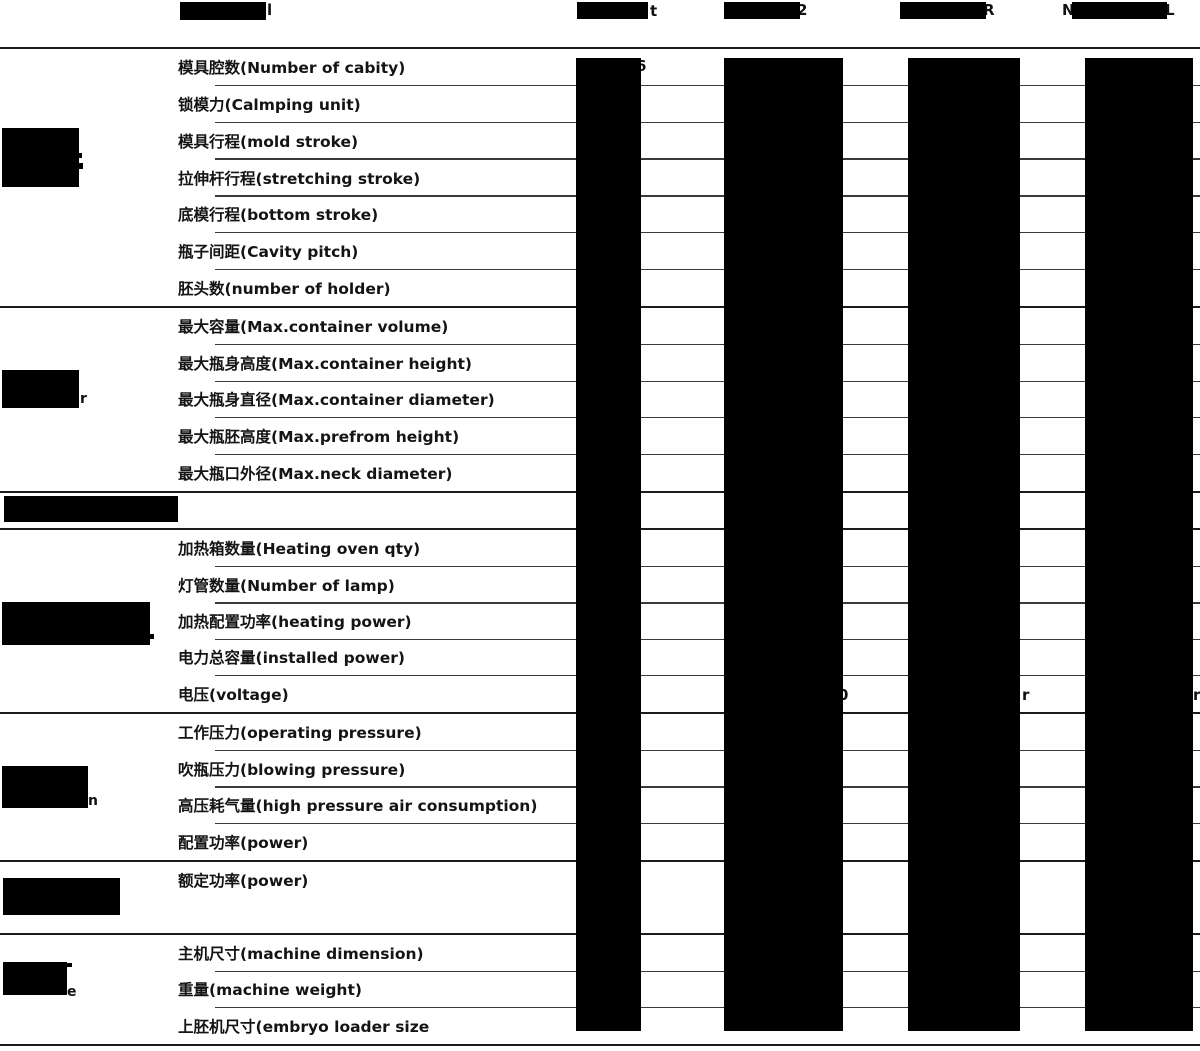  I want to click on category-size-fragment: e, so click(72, 992).